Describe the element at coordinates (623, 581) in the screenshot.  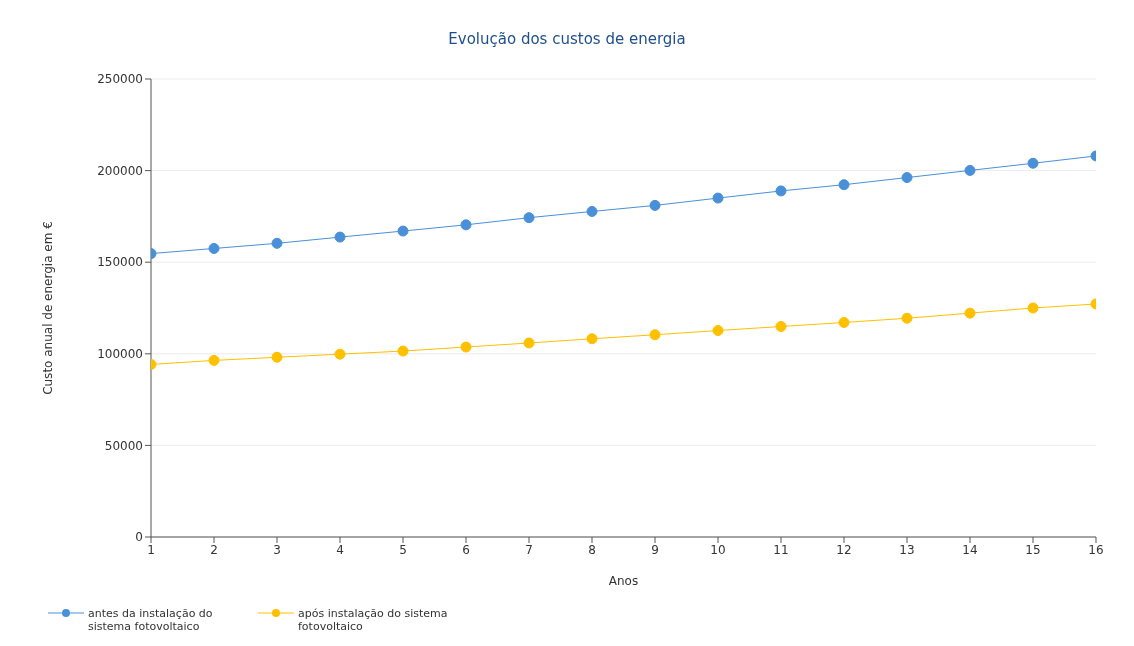
I see `x-axis-title: Anos` at that location.